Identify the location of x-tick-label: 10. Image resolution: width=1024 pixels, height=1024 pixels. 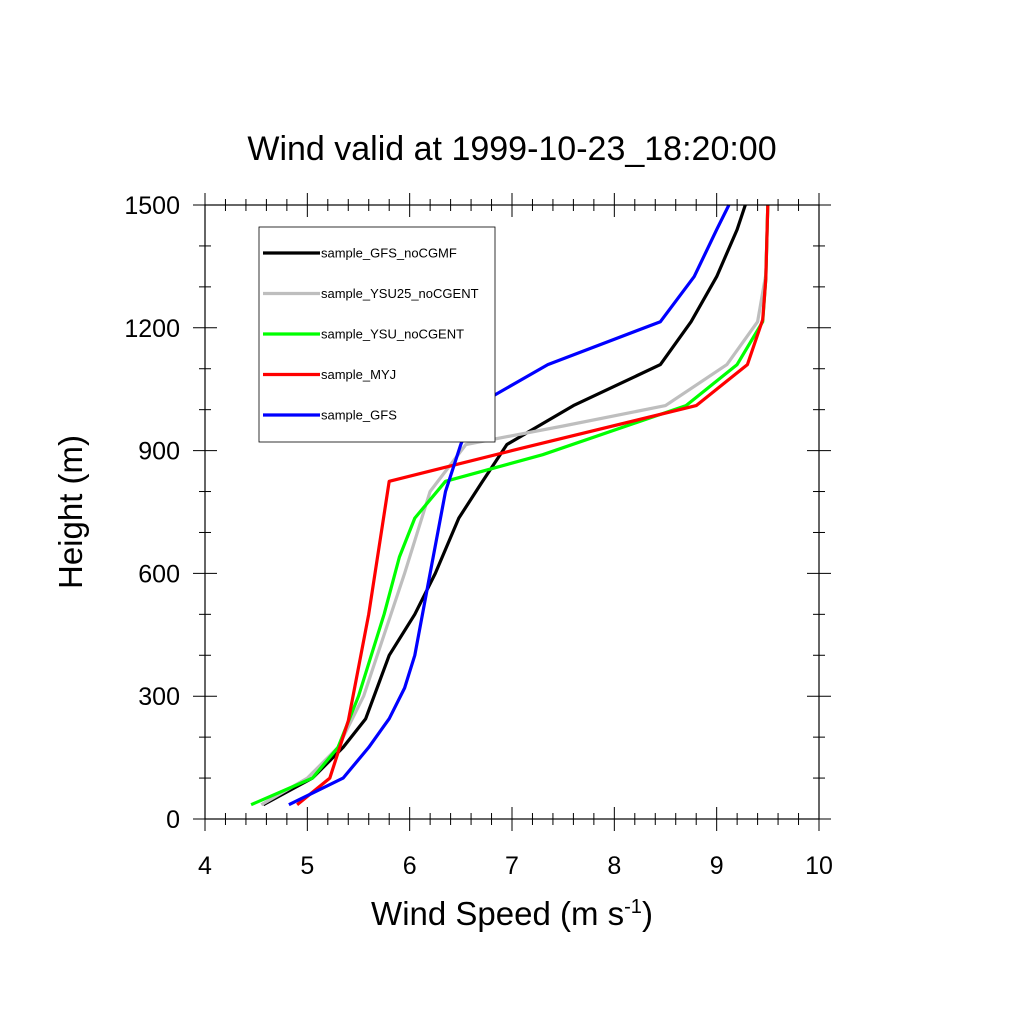
(819, 866).